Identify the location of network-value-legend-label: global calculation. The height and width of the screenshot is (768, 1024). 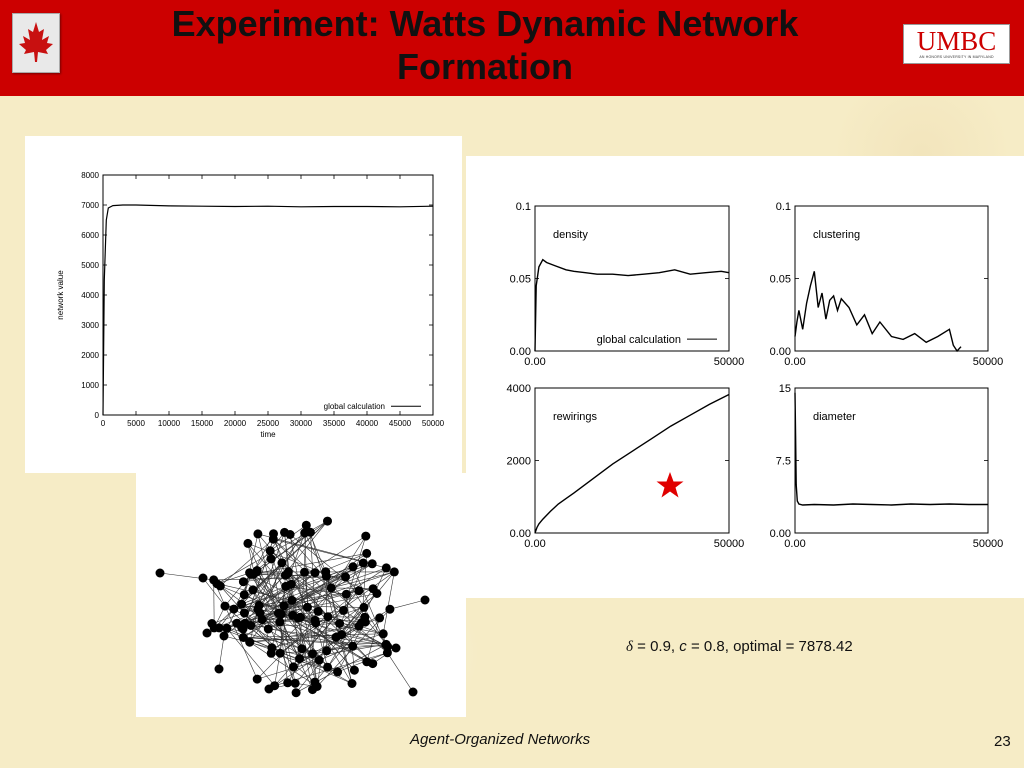
(354, 406).